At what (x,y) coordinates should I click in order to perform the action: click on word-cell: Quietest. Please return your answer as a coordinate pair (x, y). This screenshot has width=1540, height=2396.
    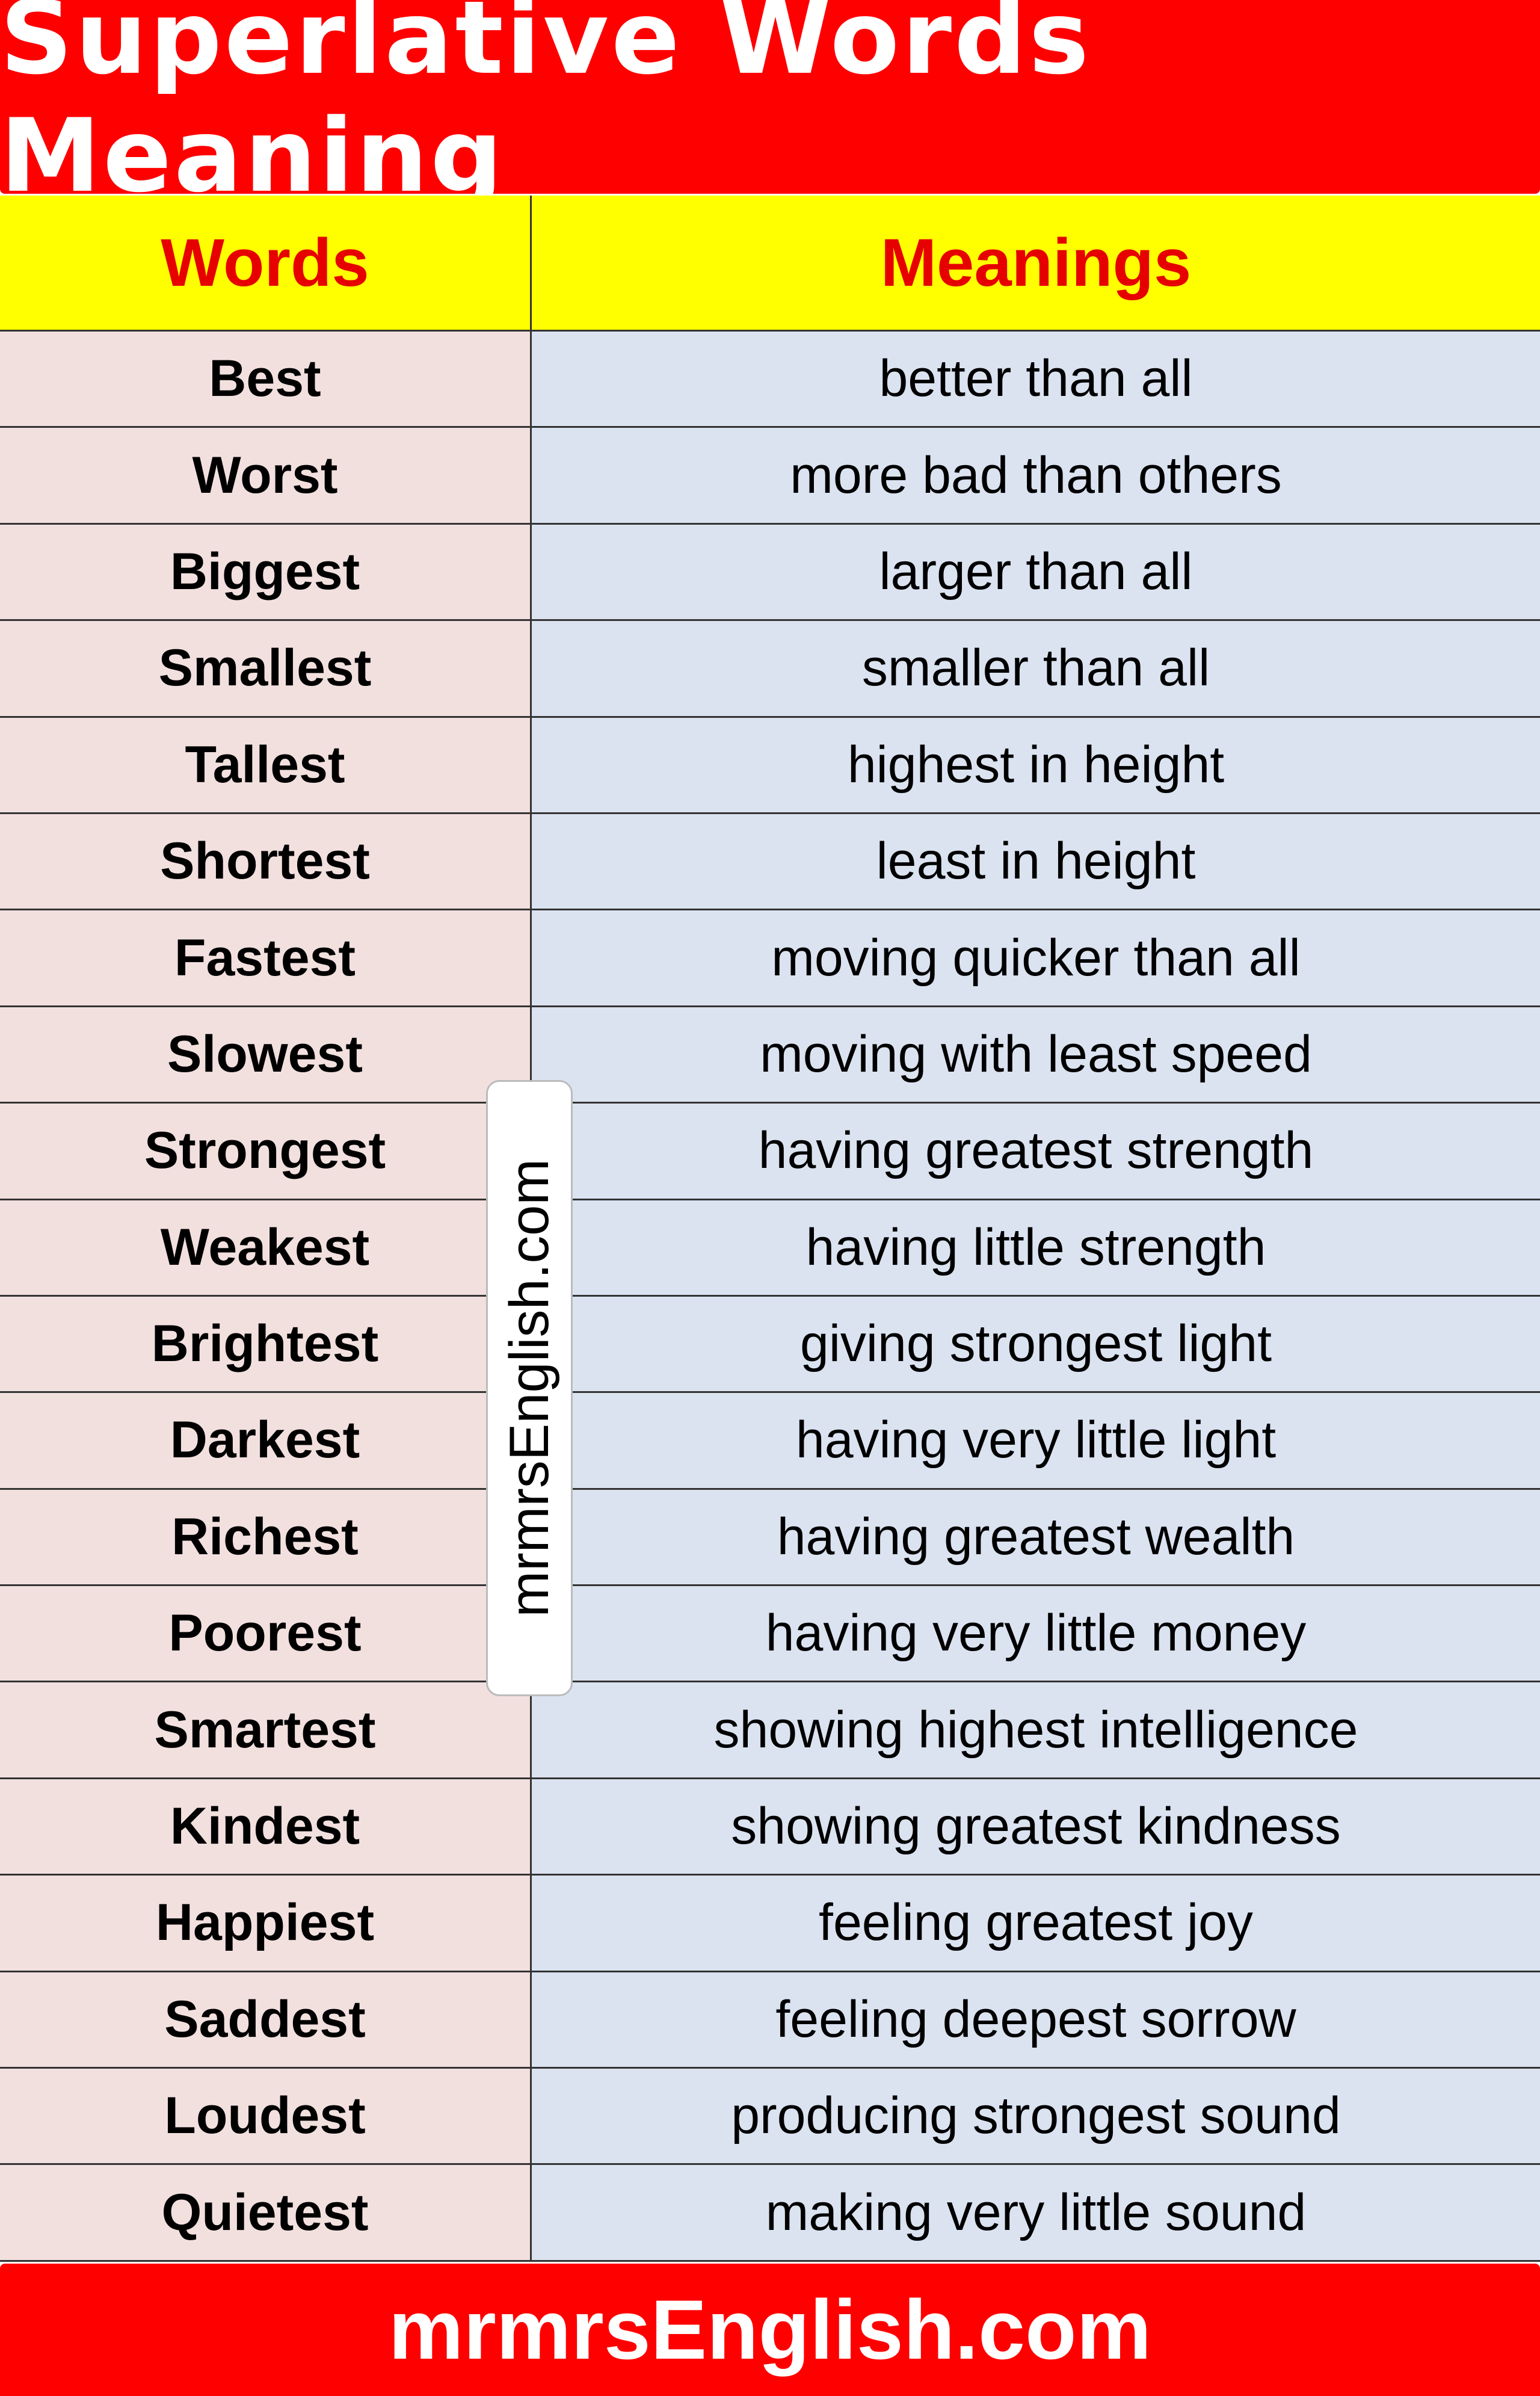
    Looking at the image, I should click on (266, 2212).